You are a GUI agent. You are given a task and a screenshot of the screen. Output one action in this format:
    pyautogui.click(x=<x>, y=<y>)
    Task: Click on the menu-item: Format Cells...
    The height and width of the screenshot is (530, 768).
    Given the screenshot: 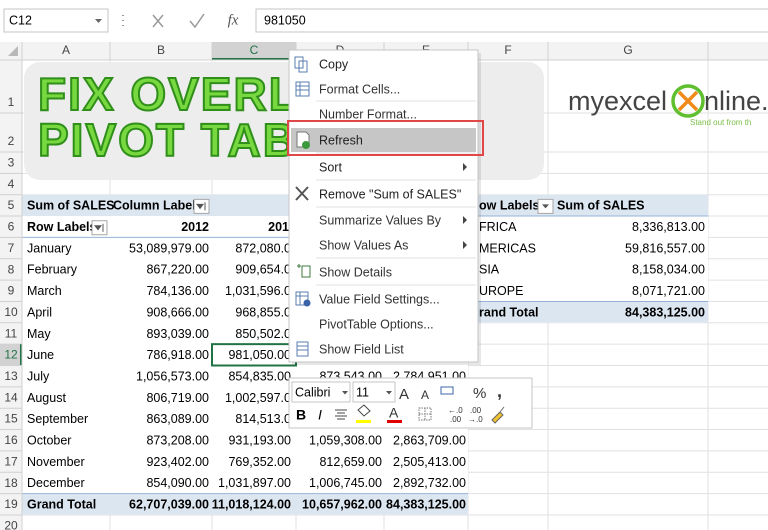 What is the action you would take?
    pyautogui.click(x=359, y=89)
    